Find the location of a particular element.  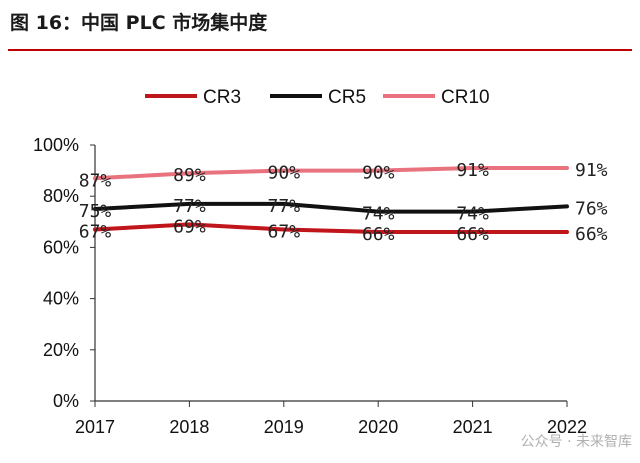

x-tick-label: 2017 is located at coordinates (95, 427).